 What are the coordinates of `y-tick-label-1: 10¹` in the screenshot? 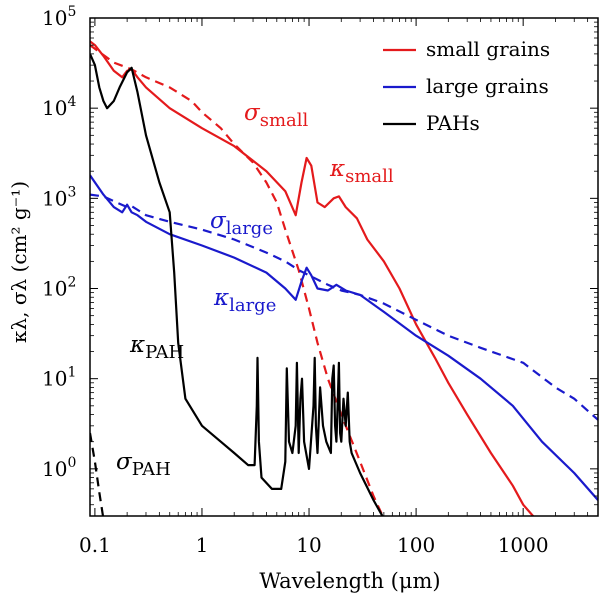 It's located at (59, 378).